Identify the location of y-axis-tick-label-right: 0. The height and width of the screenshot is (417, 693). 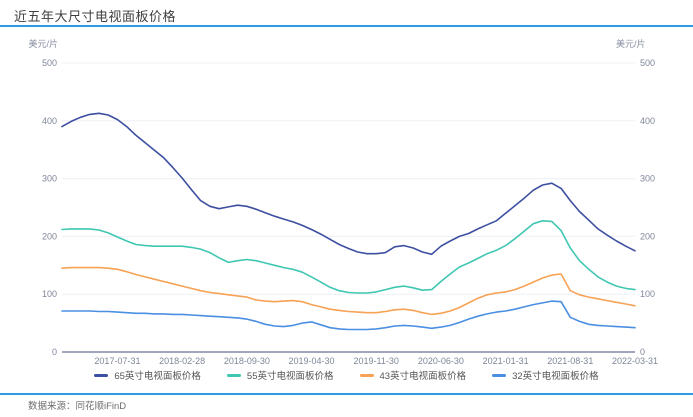
(642, 352).